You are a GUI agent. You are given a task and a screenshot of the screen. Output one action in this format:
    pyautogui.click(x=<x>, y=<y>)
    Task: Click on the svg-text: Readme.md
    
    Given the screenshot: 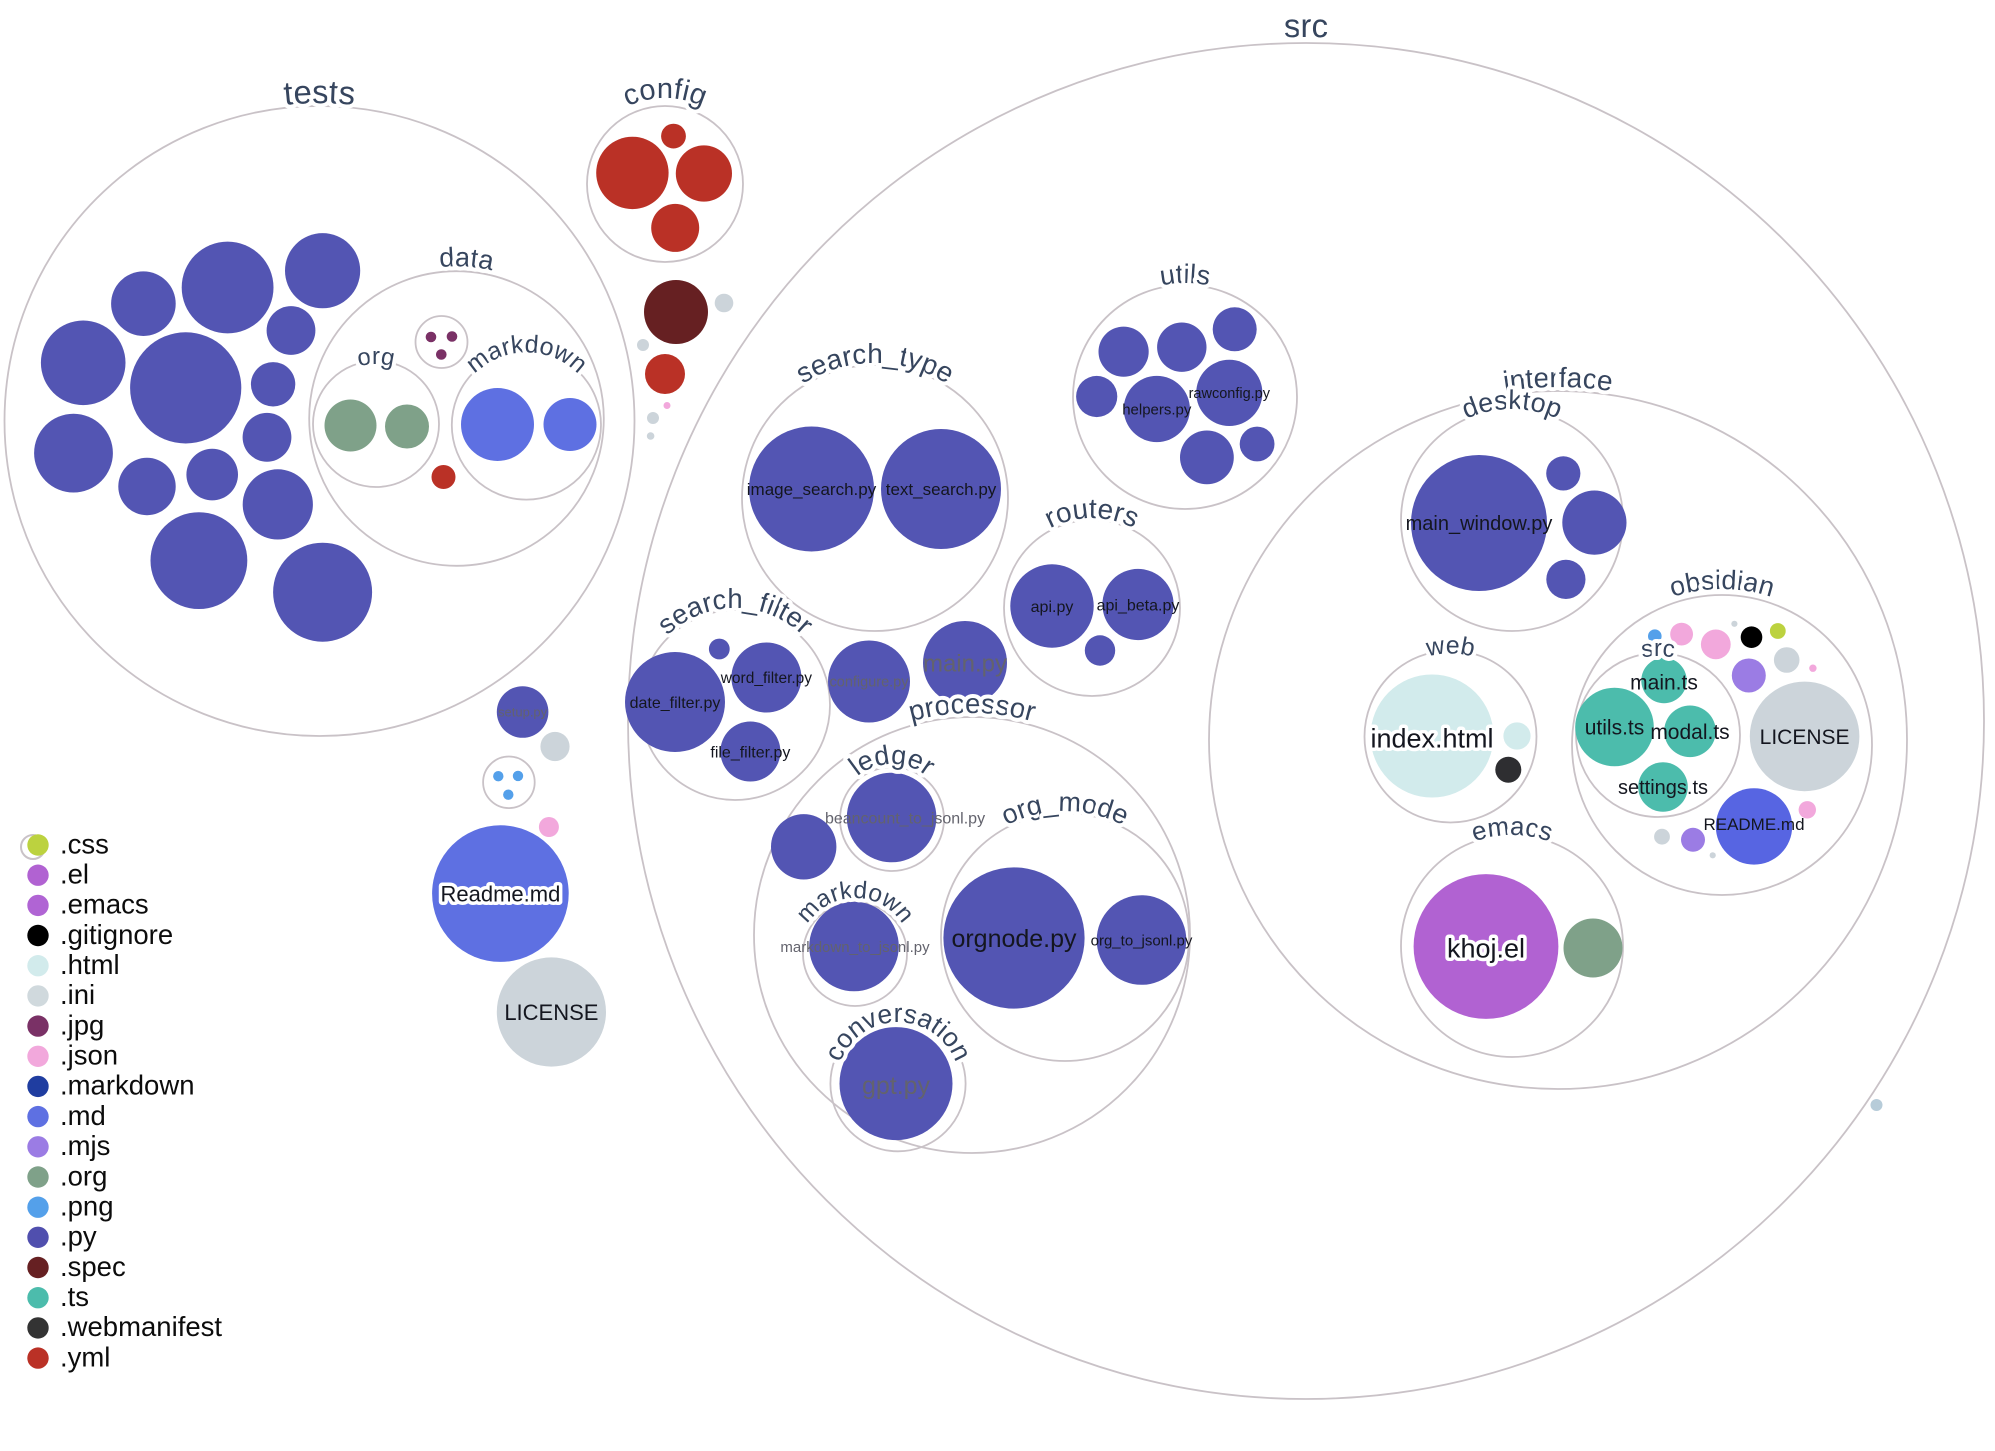 What is the action you would take?
    pyautogui.click(x=500, y=894)
    